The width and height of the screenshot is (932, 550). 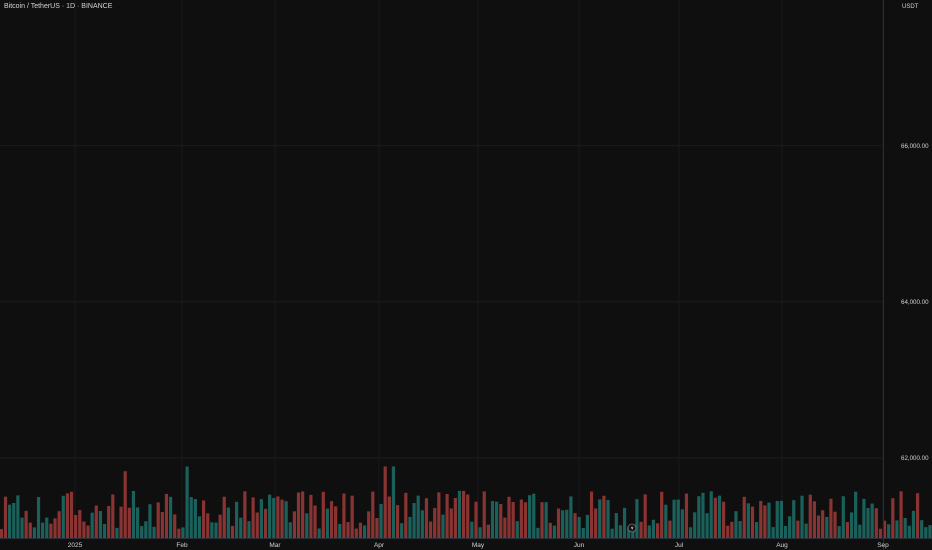 I want to click on x-tick-label: Sep, so click(x=883, y=545).